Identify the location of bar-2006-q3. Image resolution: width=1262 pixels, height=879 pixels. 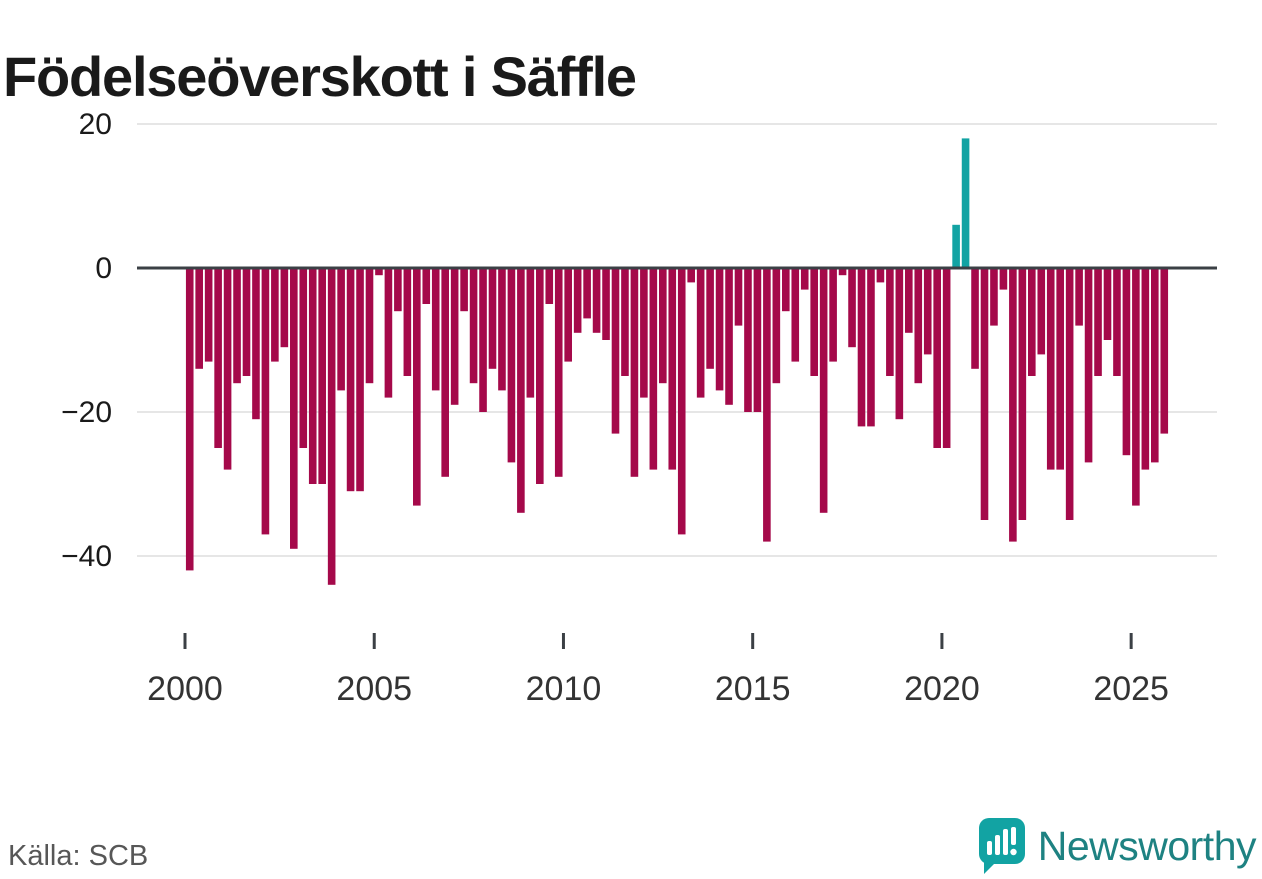
(435, 329).